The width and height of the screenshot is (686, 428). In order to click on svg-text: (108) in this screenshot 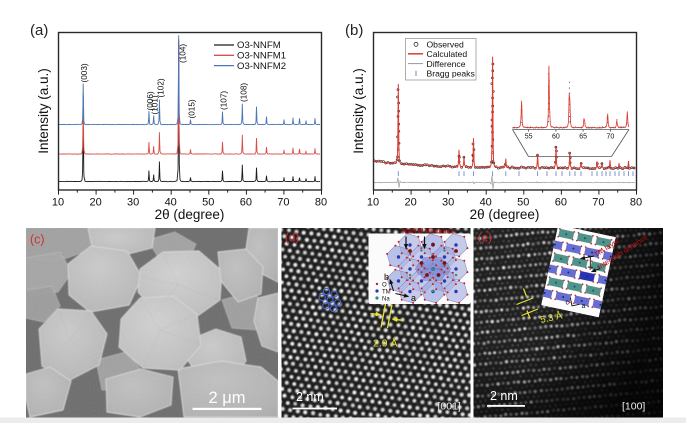, I will do `click(243, 92)`.